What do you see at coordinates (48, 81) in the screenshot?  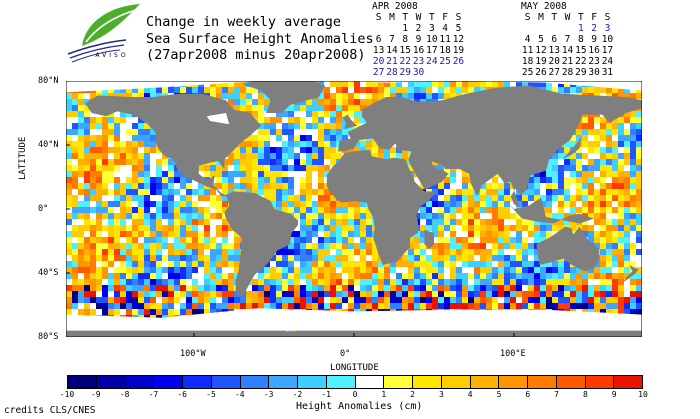 I see `y-tick-label: 80°N` at bounding box center [48, 81].